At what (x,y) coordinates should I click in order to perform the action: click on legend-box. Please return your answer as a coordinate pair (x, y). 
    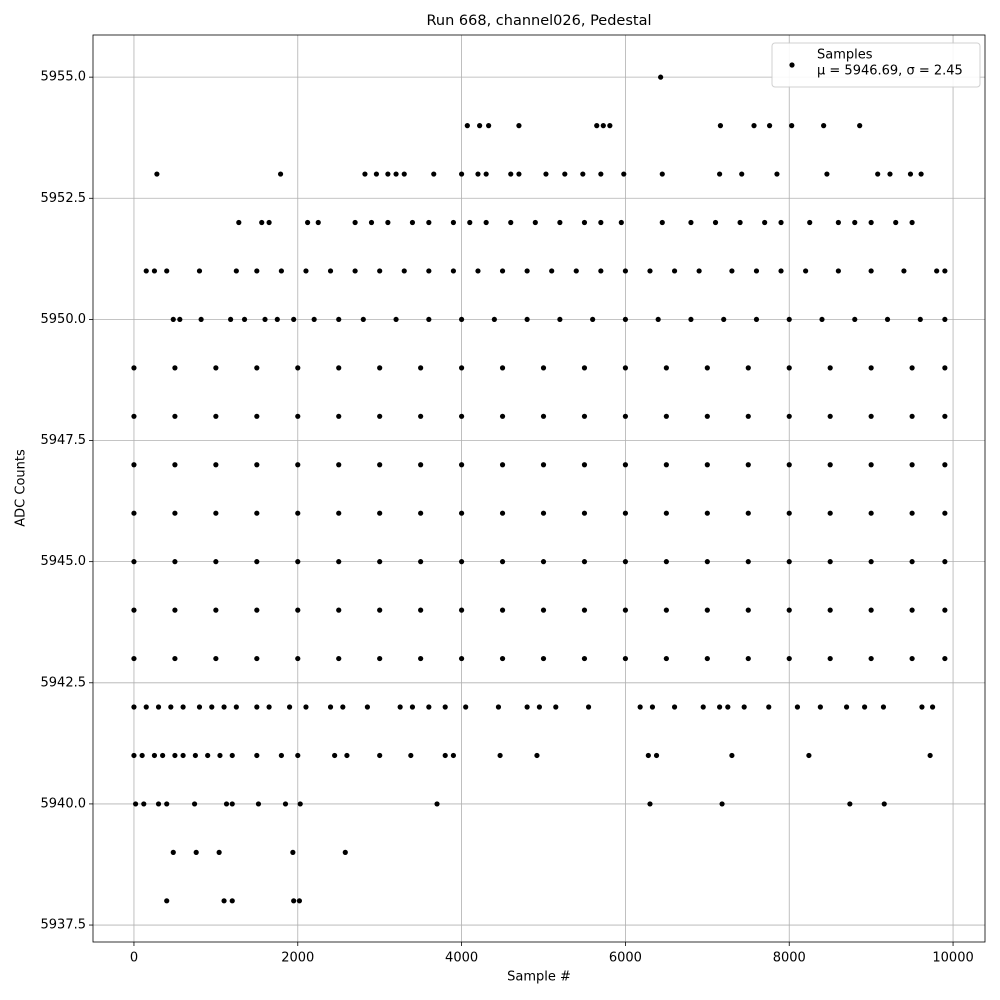
    Looking at the image, I should click on (876, 65).